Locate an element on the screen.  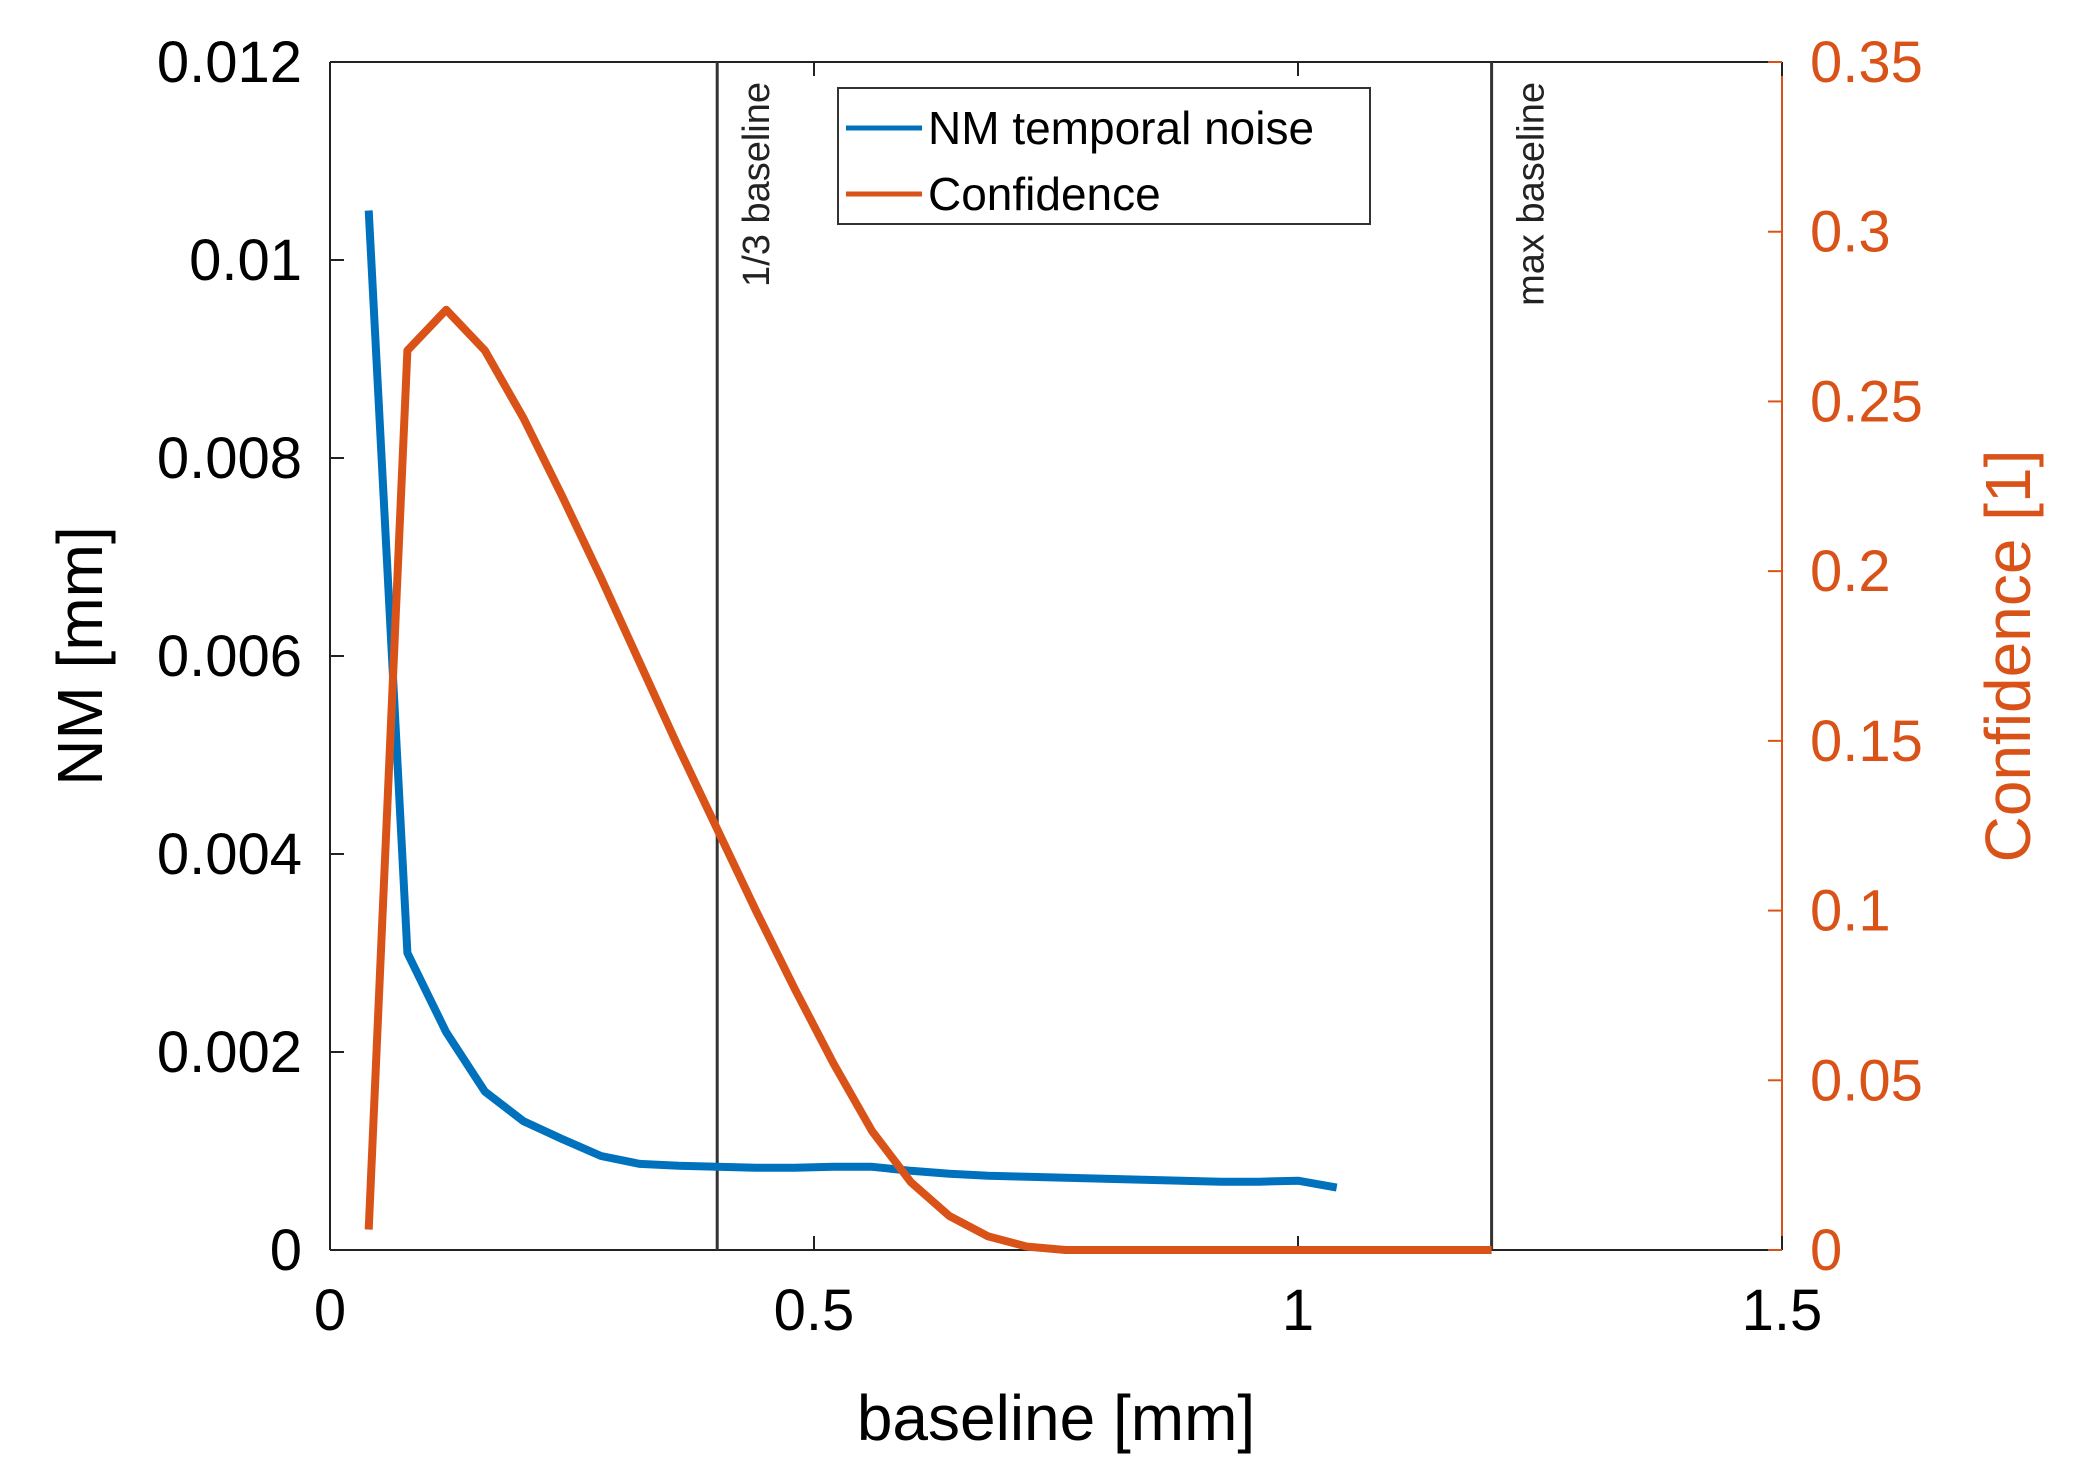
y-right-tick-label: 0 is located at coordinates (1826, 1250).